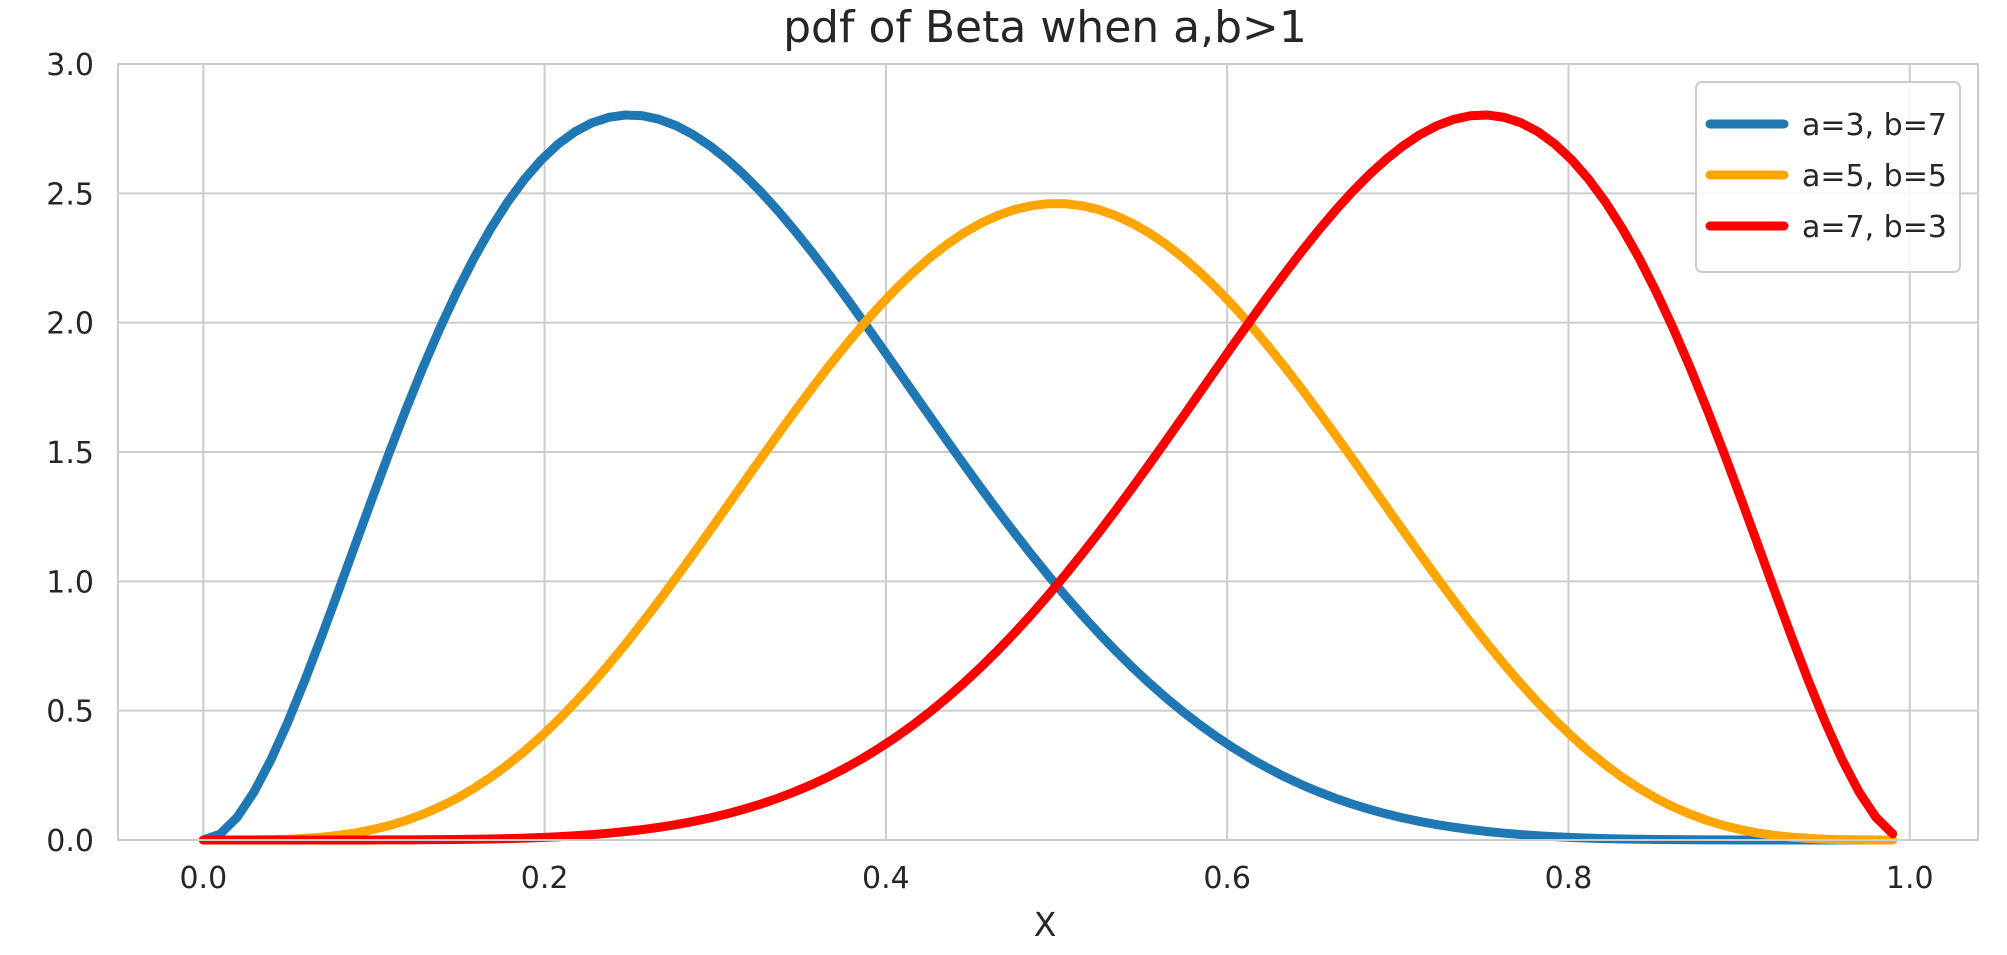 This screenshot has height=955, width=2007. What do you see at coordinates (1045, 27) in the screenshot?
I see `chart-title: pdf of Beta when a,b>1` at bounding box center [1045, 27].